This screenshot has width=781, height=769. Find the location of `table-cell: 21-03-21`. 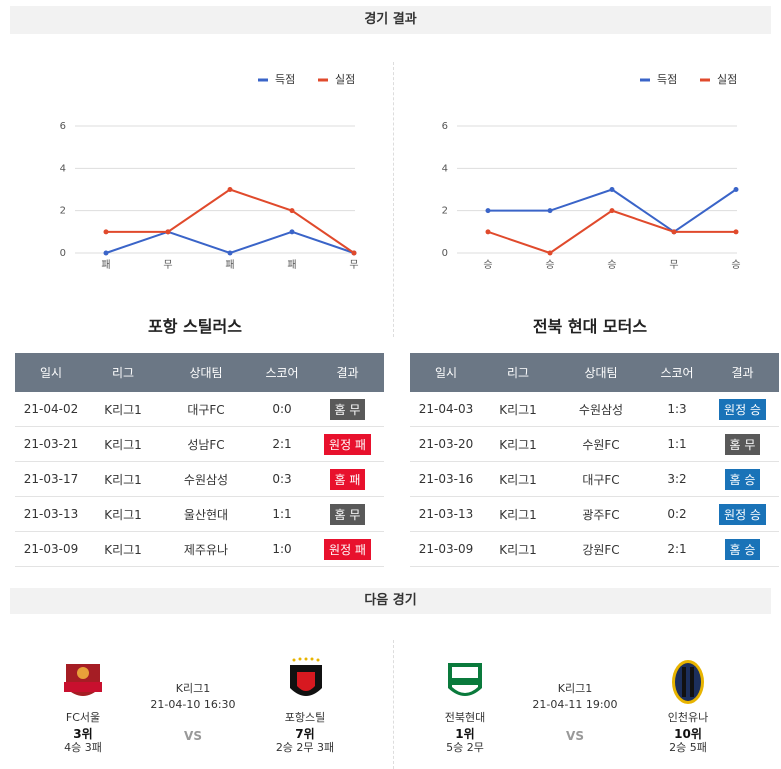

table-cell: 21-03-21 is located at coordinates (51, 444).